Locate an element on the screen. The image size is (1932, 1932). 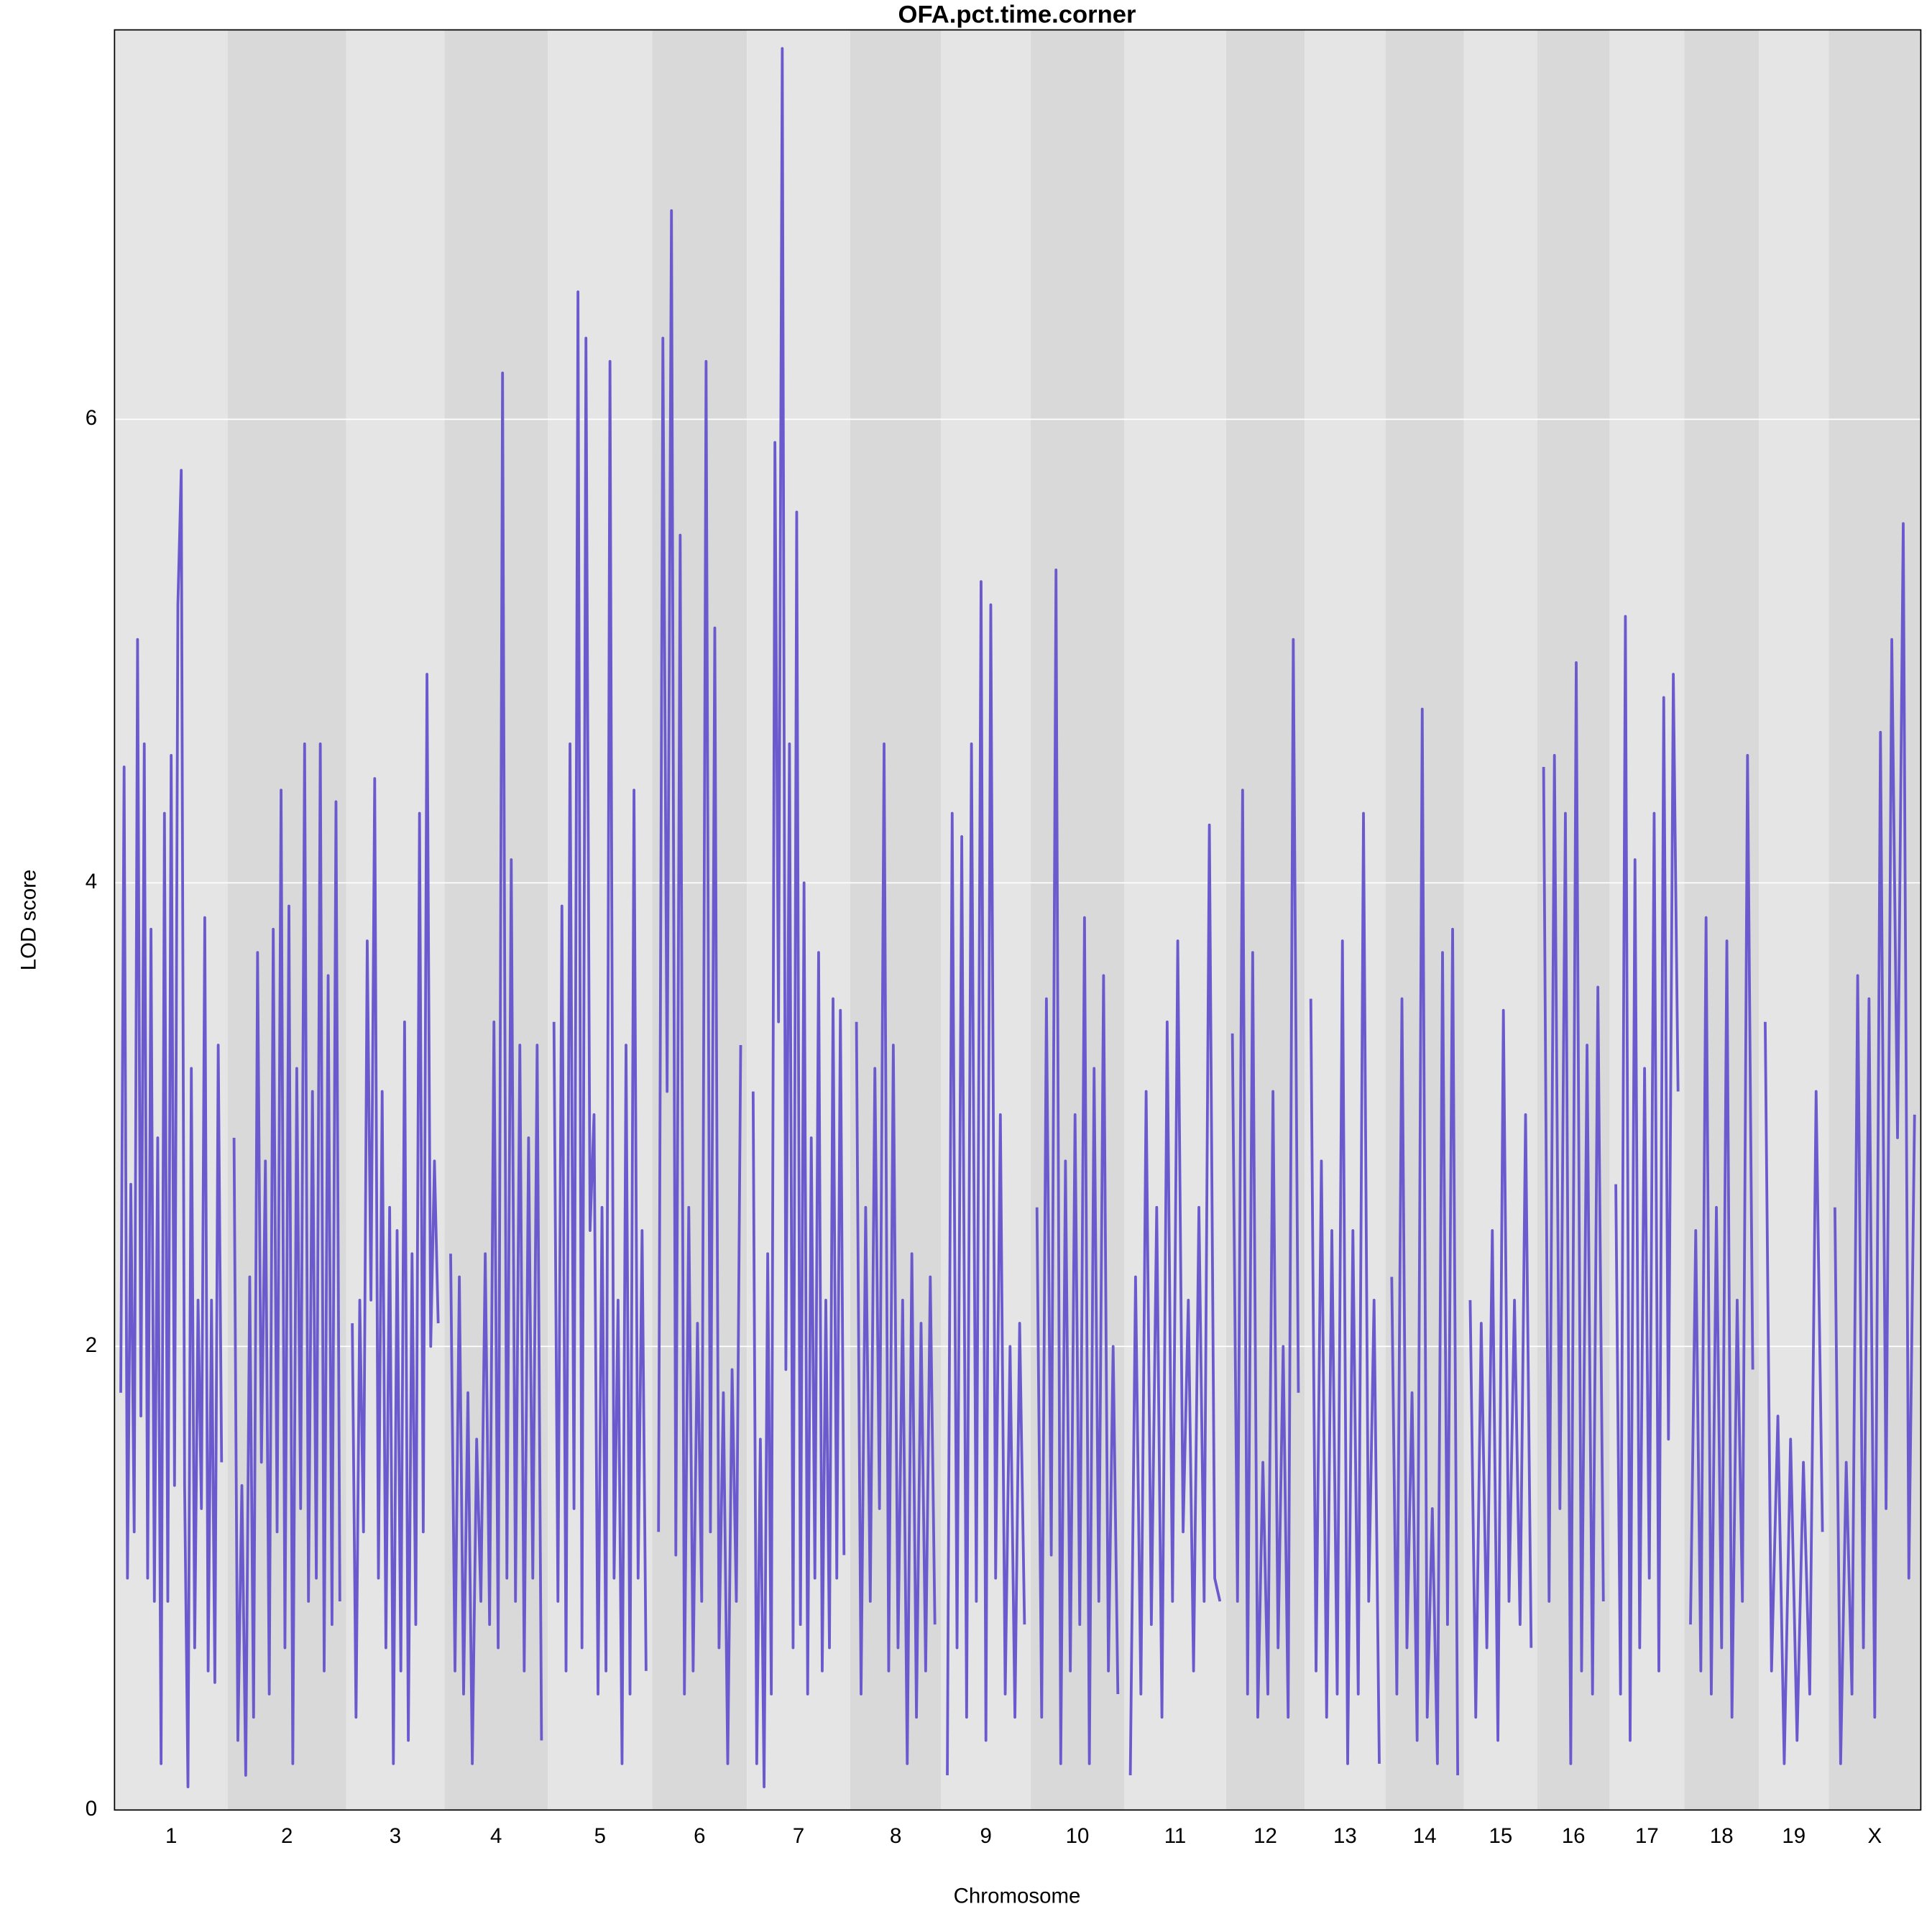
x-tick-label: 16 is located at coordinates (1574, 1836).